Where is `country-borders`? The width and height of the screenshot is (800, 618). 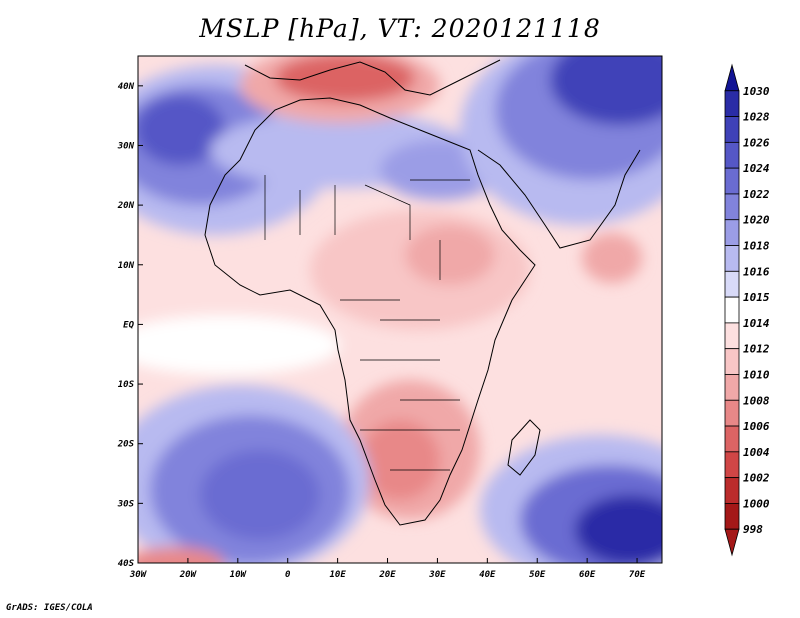 country-borders is located at coordinates (367, 323).